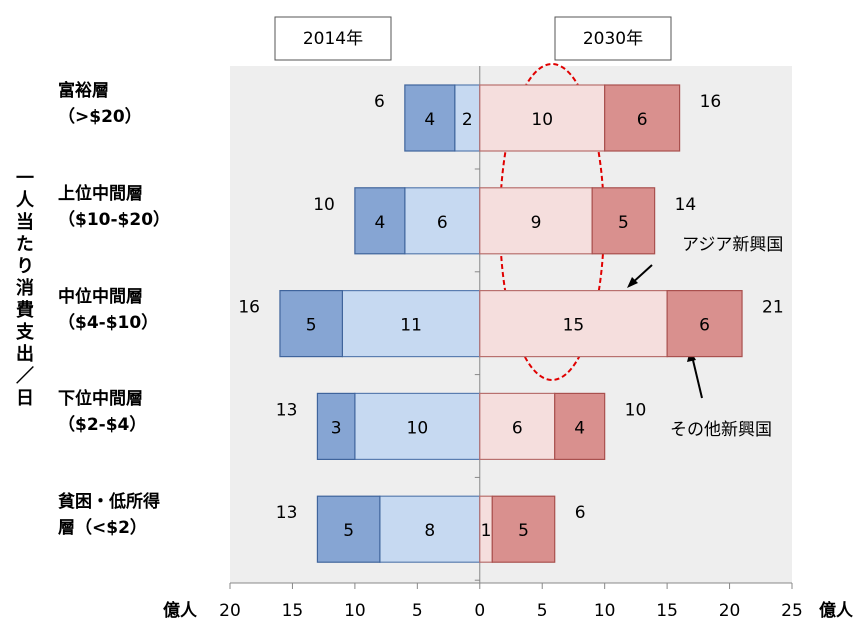 The height and width of the screenshot is (634, 865). I want to click on panel-header: 2030年, so click(613, 39).